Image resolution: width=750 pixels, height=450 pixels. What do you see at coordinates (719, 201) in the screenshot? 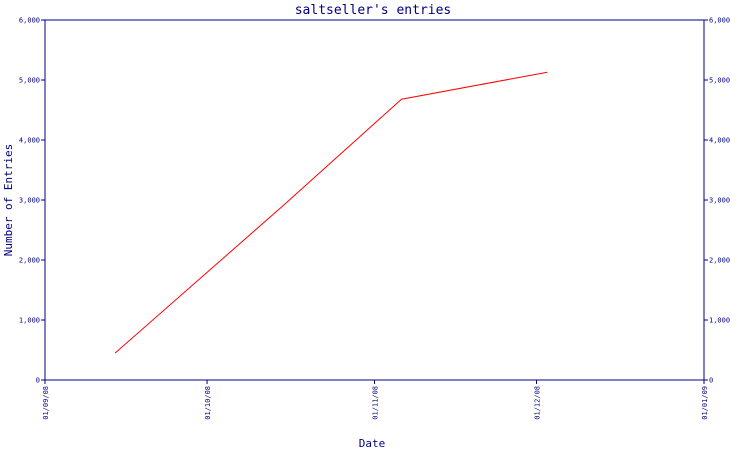
I see `y-tick-label-right: 3,000` at bounding box center [719, 201].